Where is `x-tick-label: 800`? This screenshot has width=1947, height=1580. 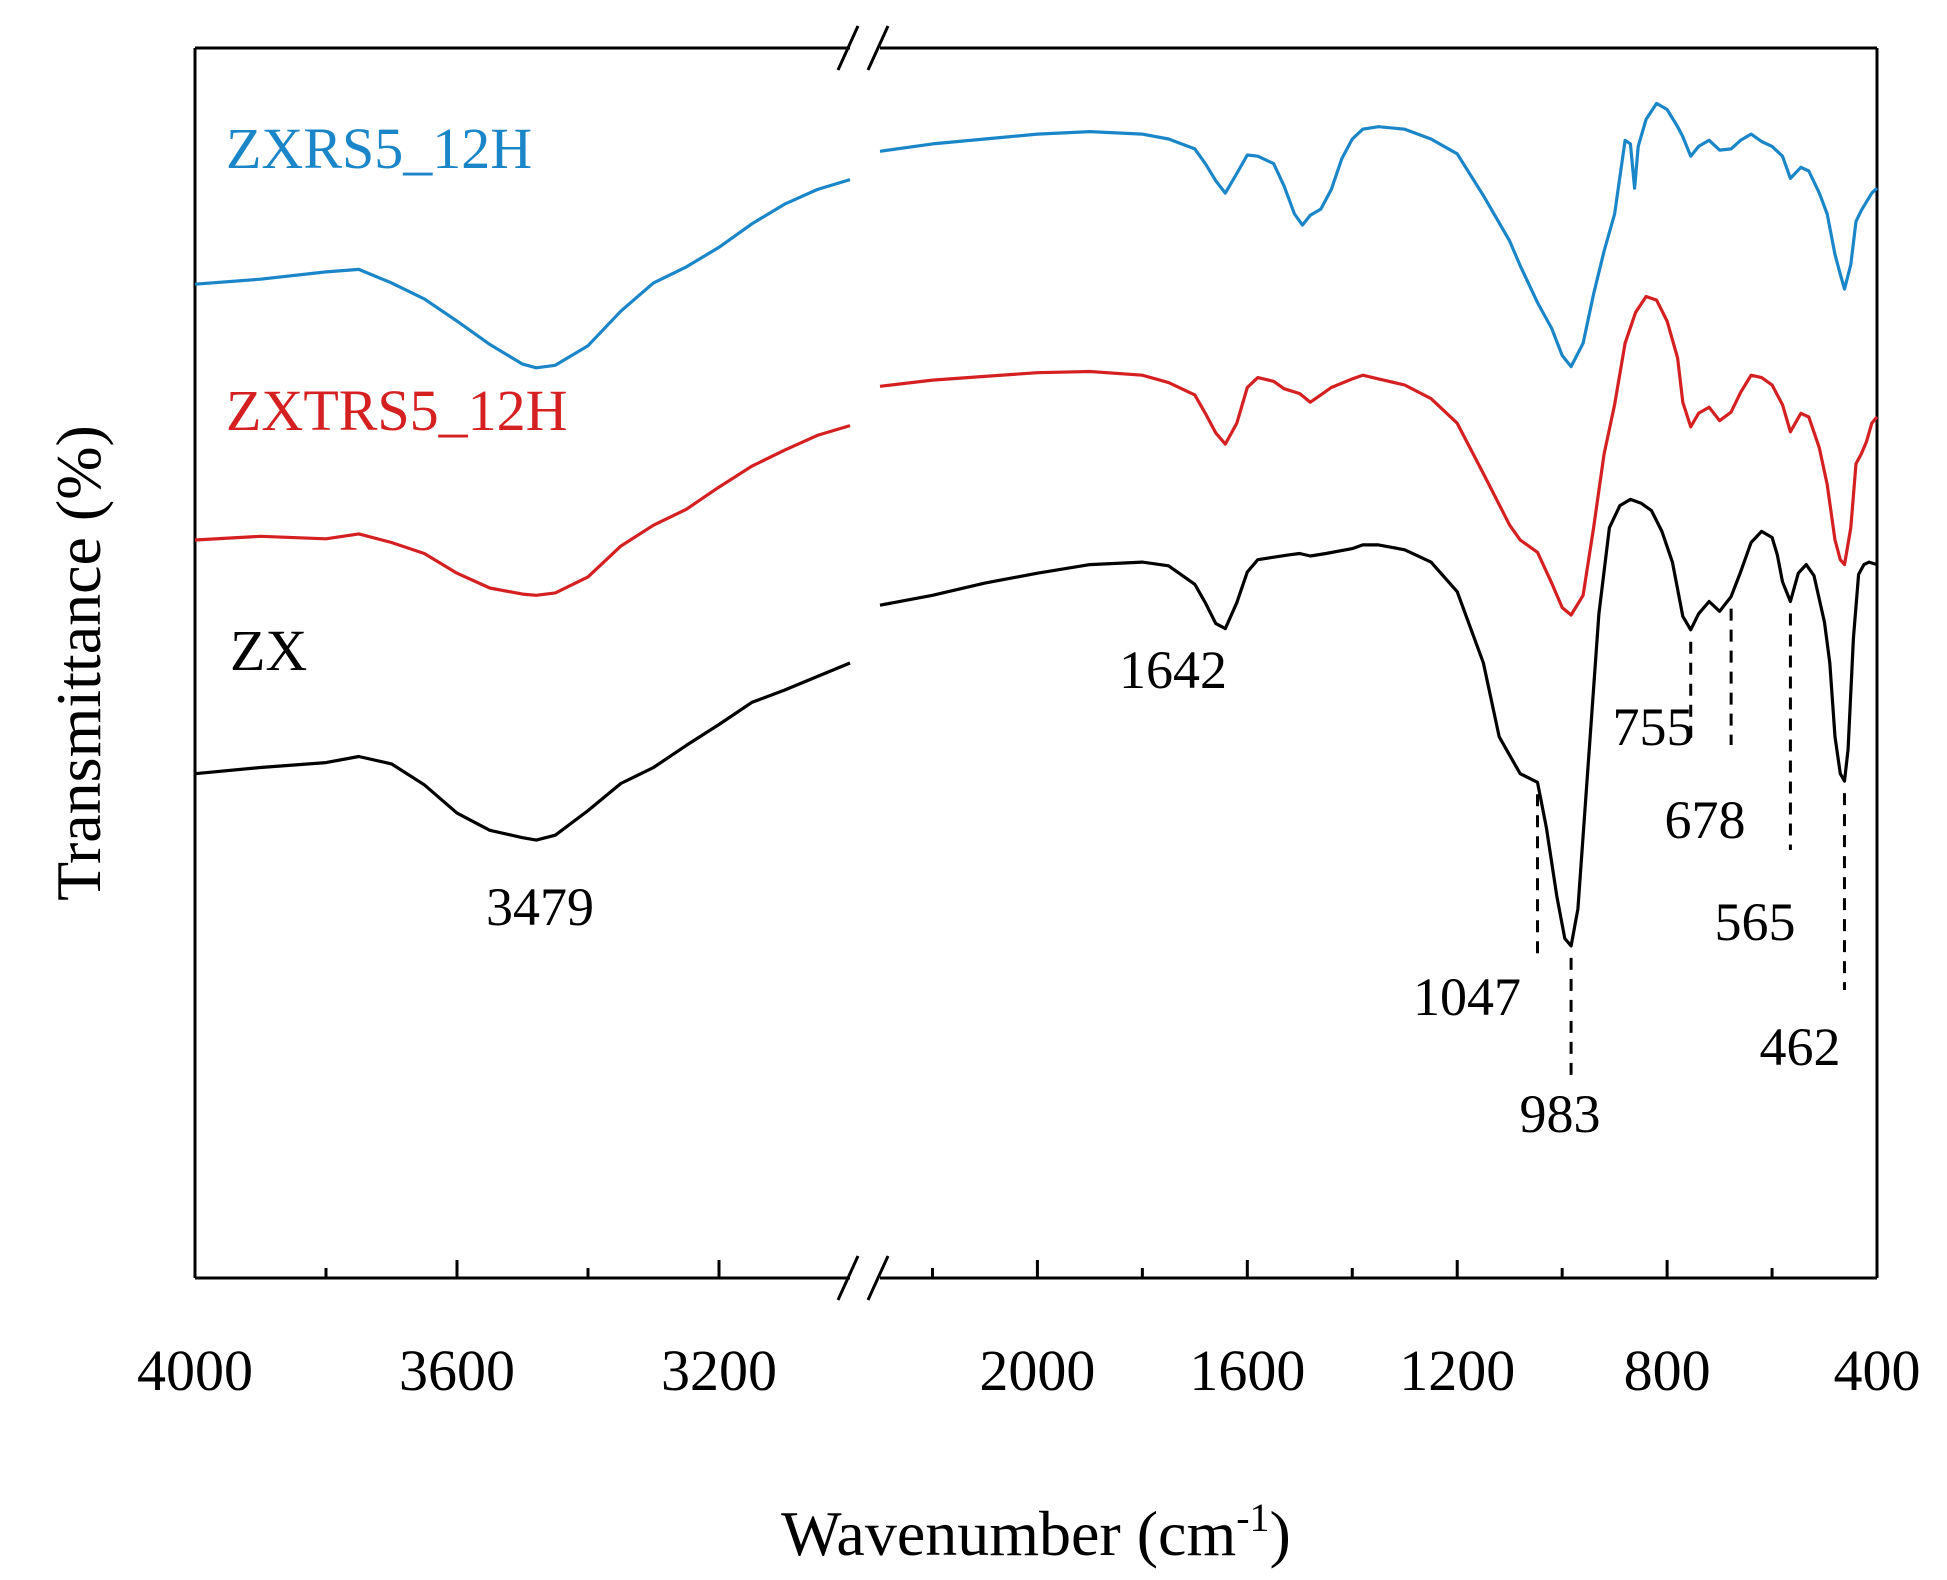 x-tick-label: 800 is located at coordinates (1667, 1370).